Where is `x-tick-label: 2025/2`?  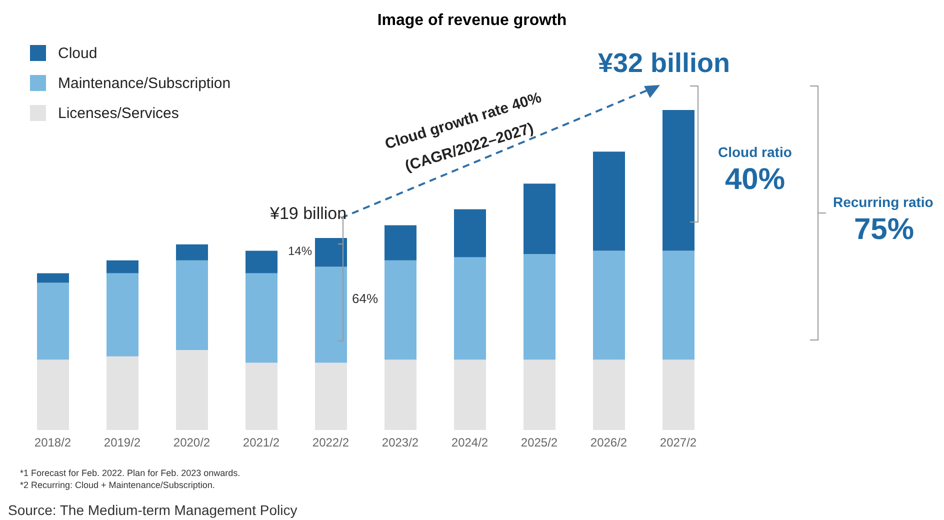
x-tick-label: 2025/2 is located at coordinates (539, 443).